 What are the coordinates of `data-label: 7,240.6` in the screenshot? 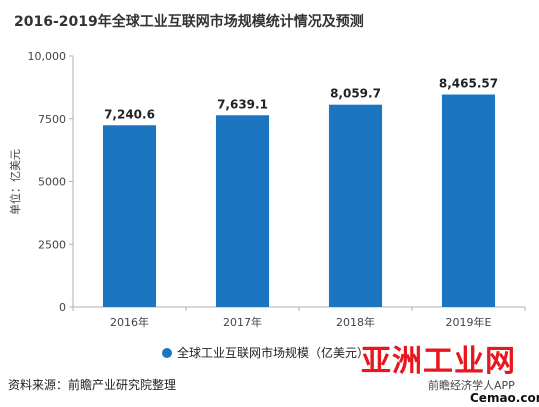 It's located at (129, 114).